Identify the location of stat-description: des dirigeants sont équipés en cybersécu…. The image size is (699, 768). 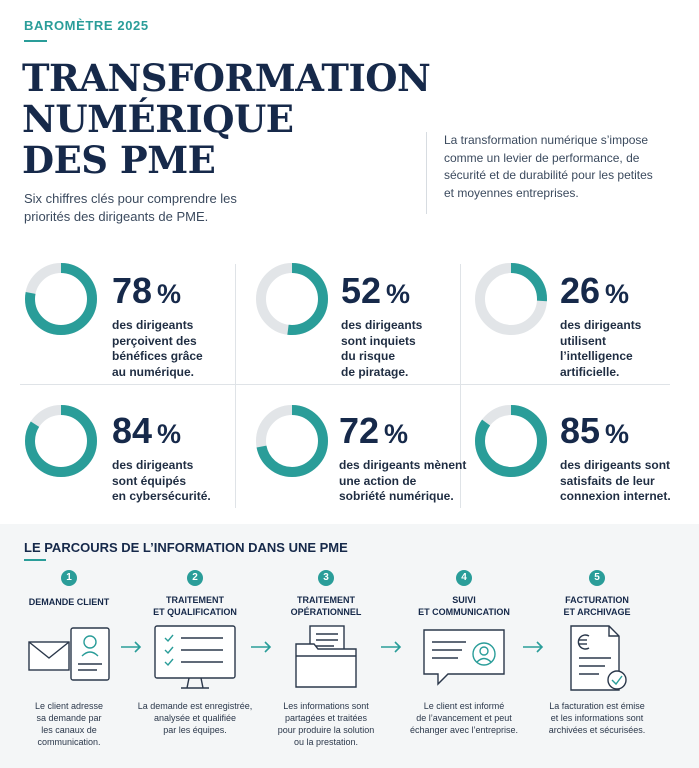
(161, 480).